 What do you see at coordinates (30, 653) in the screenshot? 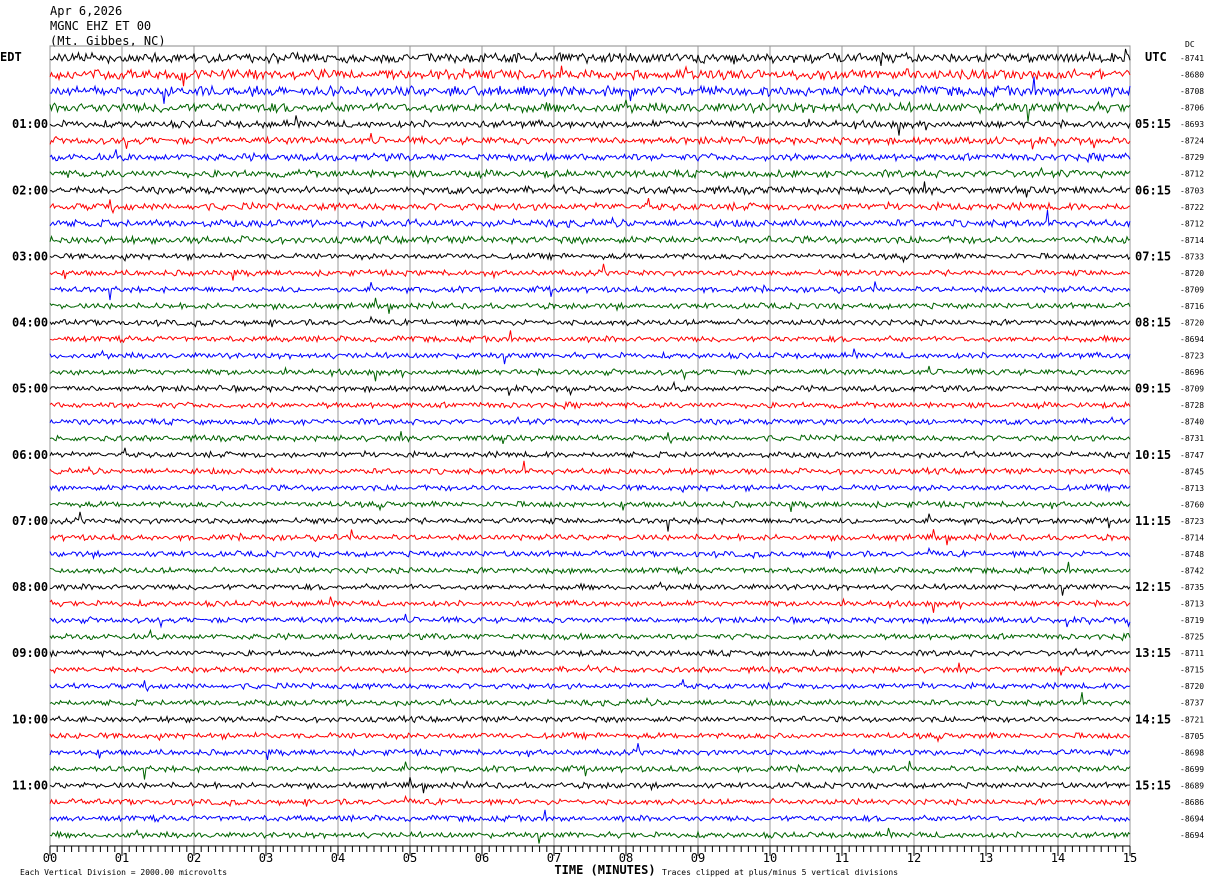
I see `left-hour-label: 09:00` at bounding box center [30, 653].